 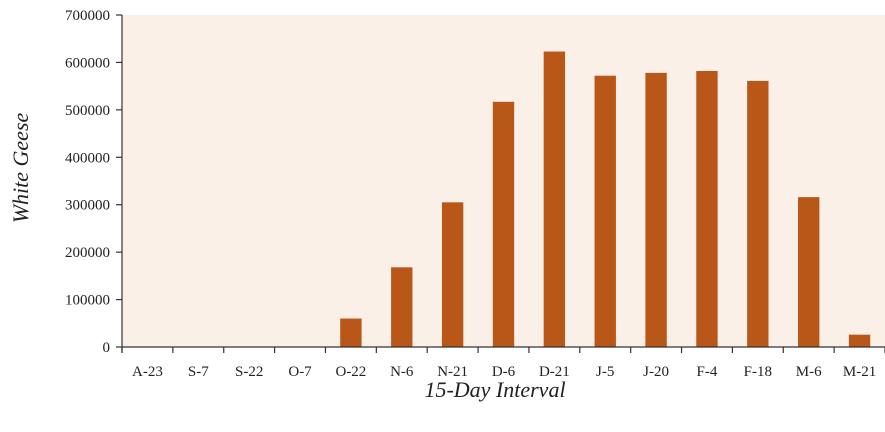 I want to click on x-tick-label: S-22, so click(x=249, y=372).